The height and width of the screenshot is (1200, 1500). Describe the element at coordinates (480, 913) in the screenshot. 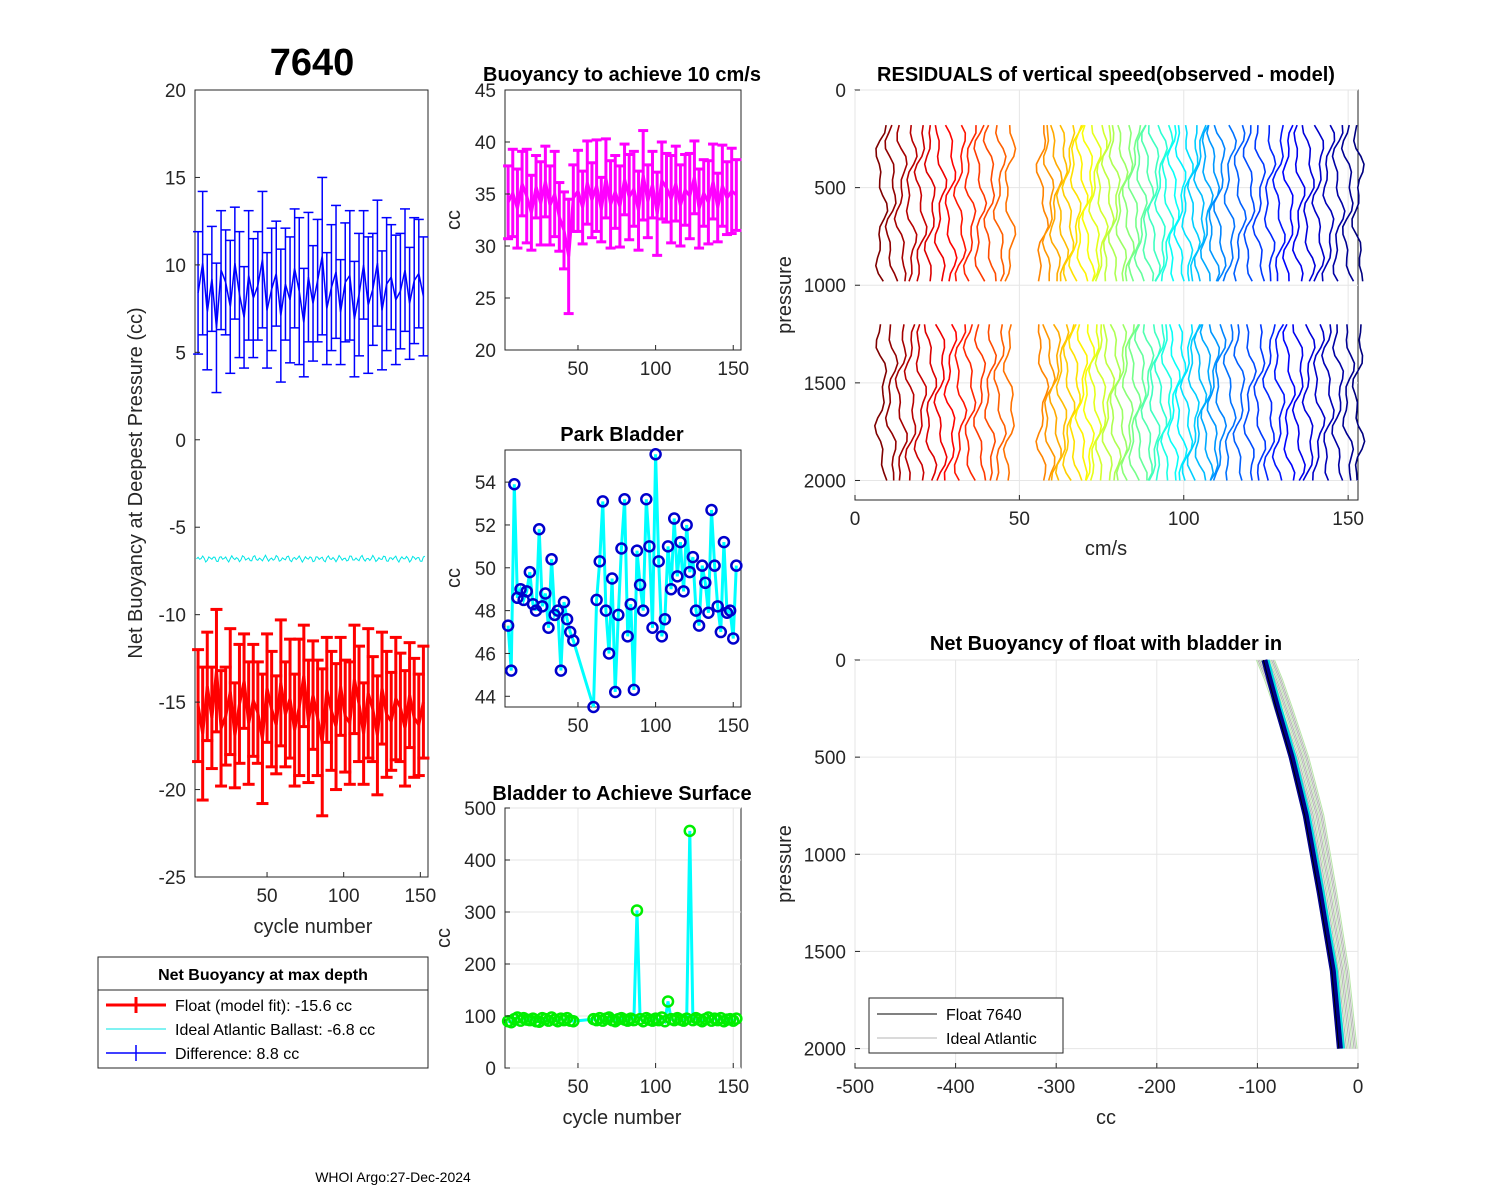

I see `y-tick-label: 300` at that location.